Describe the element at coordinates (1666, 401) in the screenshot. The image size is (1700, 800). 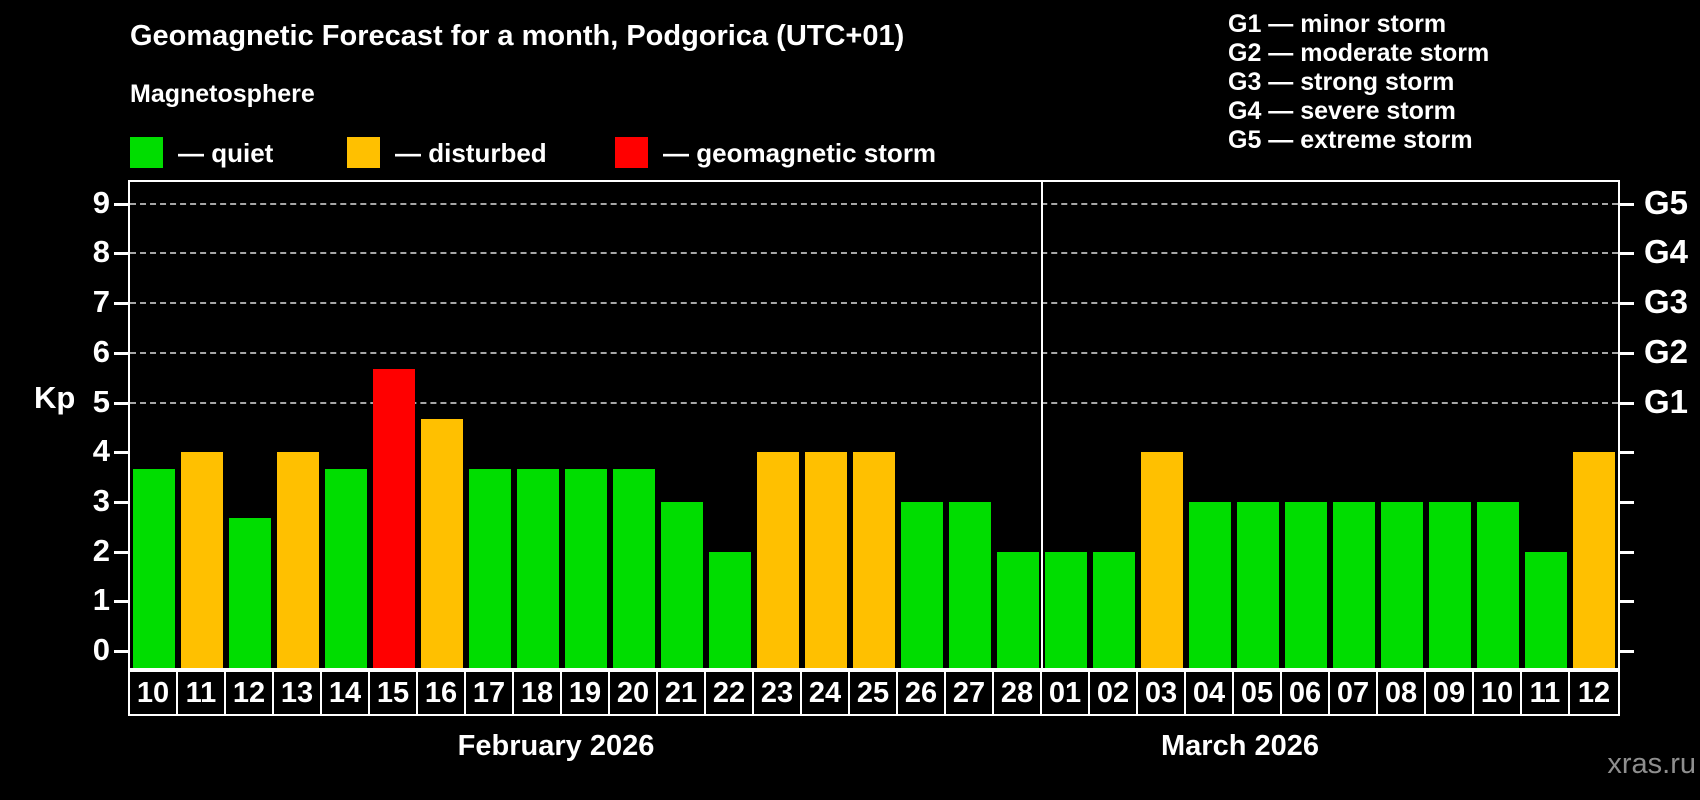
I see `right-label-g1: G1` at that location.